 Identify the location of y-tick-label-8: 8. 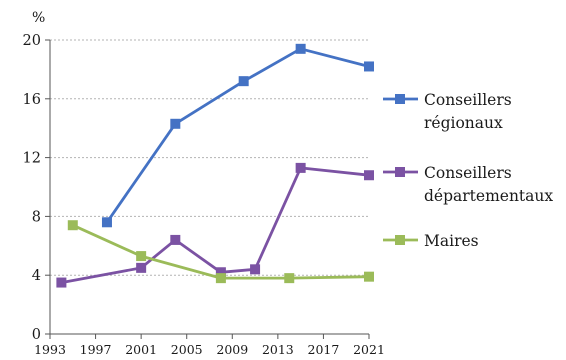
(36, 217).